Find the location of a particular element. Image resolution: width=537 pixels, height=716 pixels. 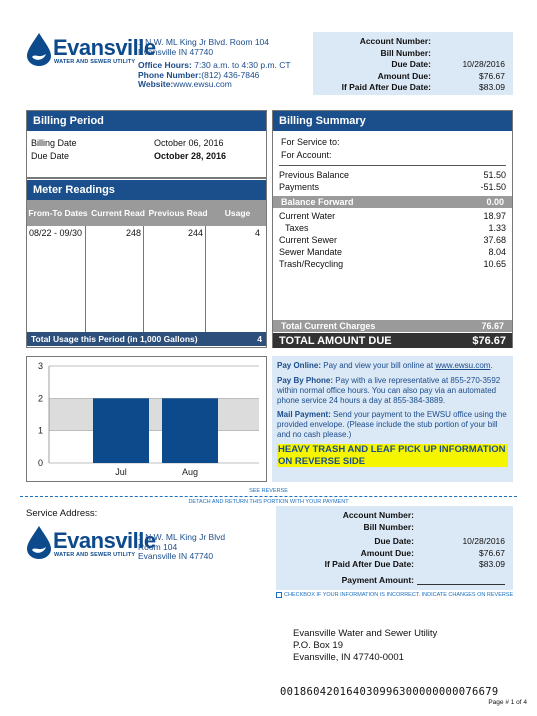

phone-label: Phone Number: is located at coordinates (170, 74).